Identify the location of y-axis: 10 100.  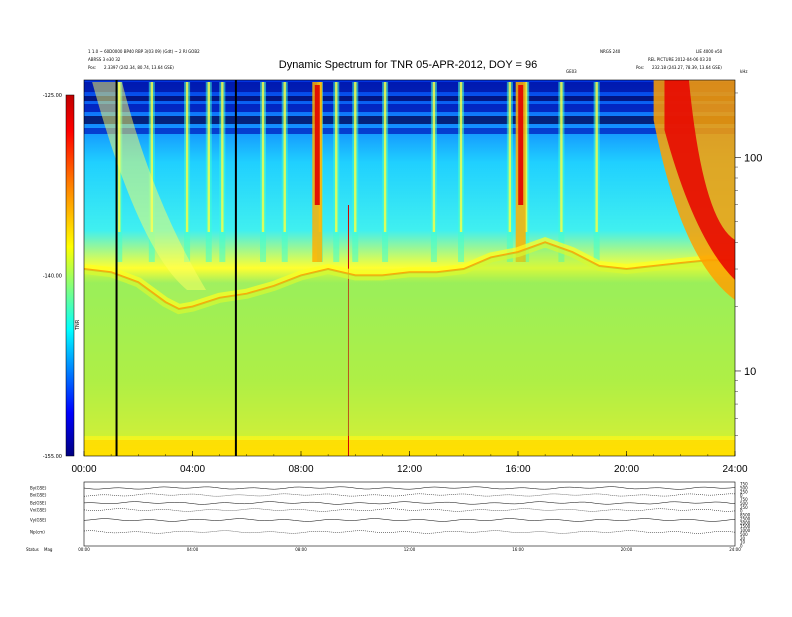
(748, 264).